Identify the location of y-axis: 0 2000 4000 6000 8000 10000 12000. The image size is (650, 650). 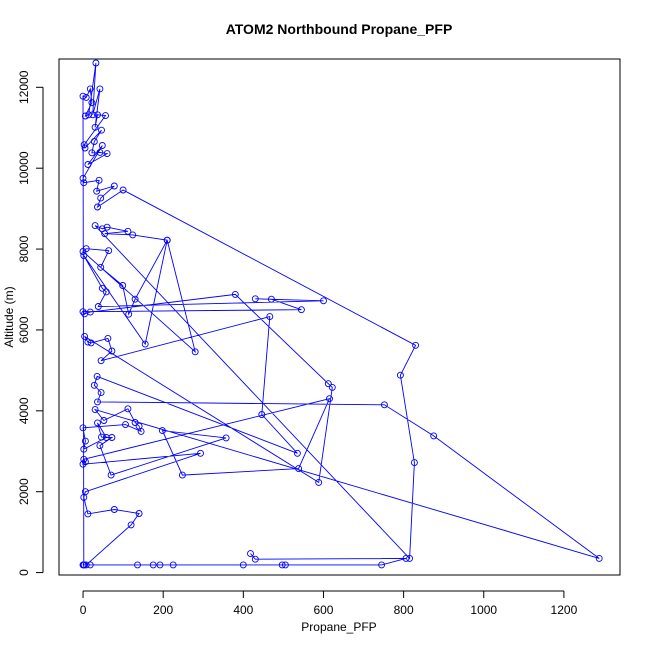
(30, 323).